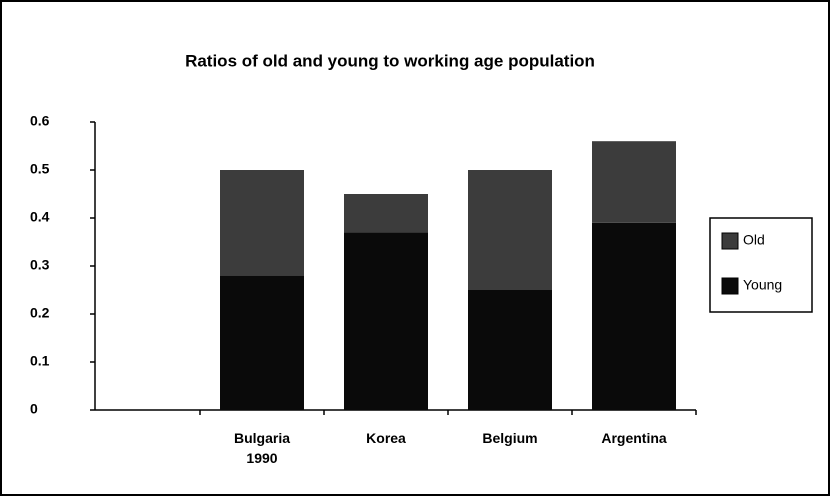  What do you see at coordinates (34, 409) in the screenshot?
I see `y-tick-label: 0` at bounding box center [34, 409].